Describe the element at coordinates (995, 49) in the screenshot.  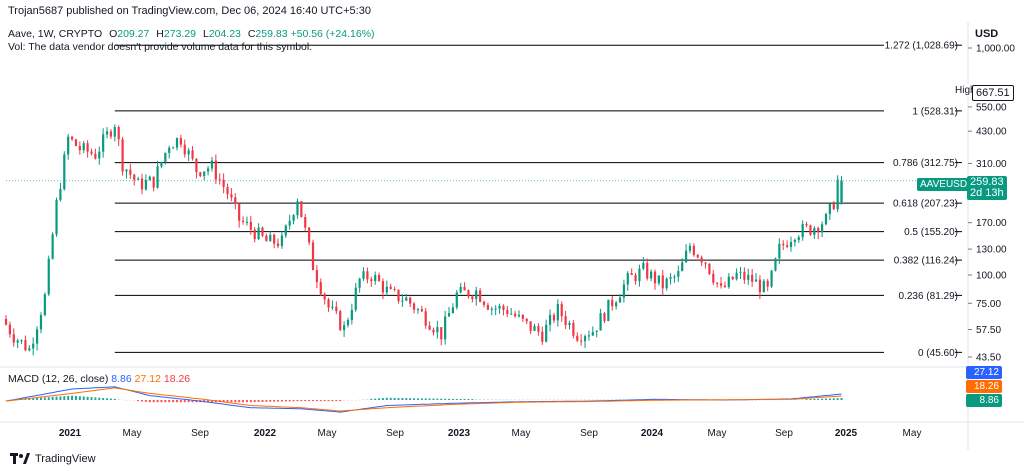
I see `price-tick-label: 1,000.00` at that location.